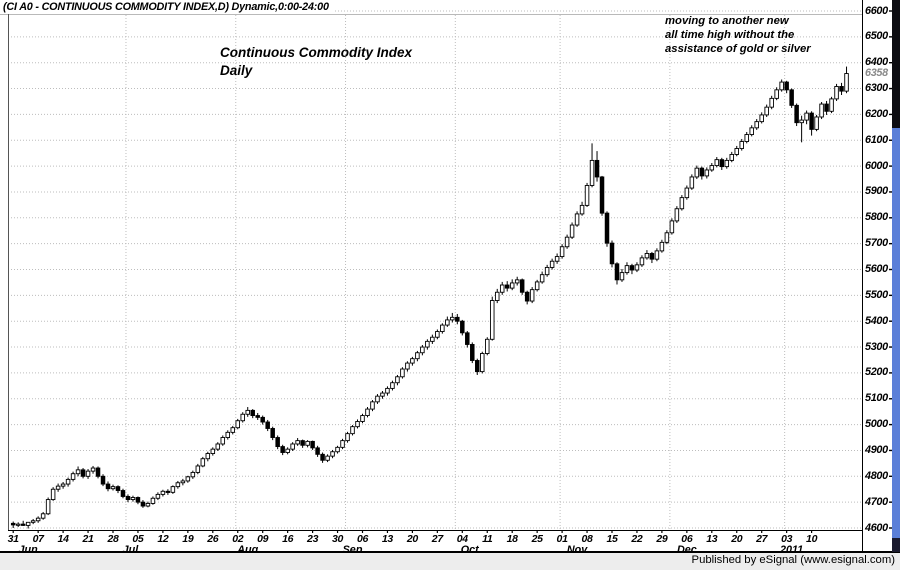 Image resolution: width=900 pixels, height=570 pixels. What do you see at coordinates (876, 73) in the screenshot?
I see `last-price-label: 6358` at bounding box center [876, 73].